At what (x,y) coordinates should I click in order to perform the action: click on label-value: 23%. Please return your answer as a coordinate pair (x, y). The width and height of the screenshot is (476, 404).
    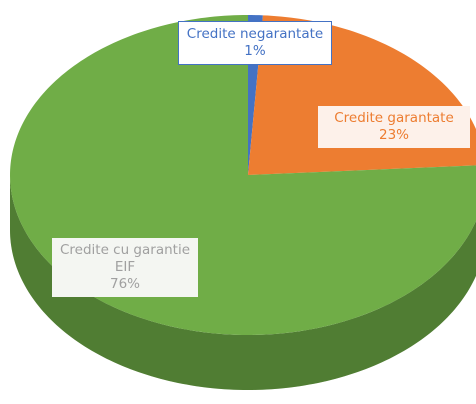
    Looking at the image, I should click on (393, 135).